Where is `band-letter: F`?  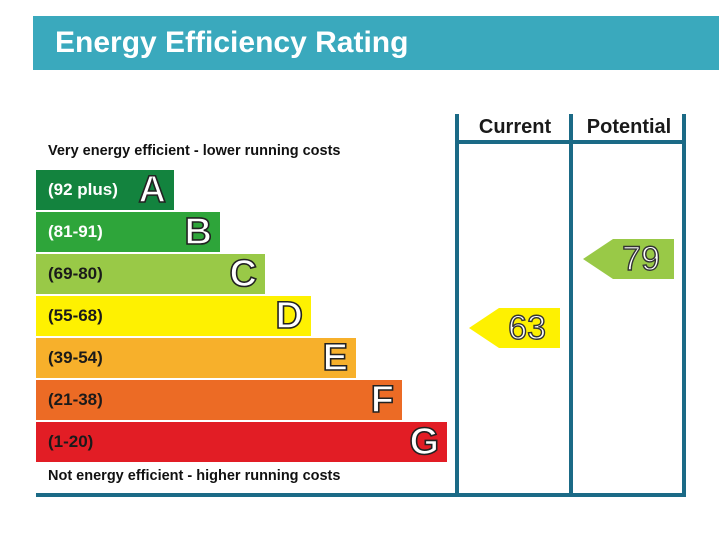
band-letter: F is located at coordinates (382, 400).